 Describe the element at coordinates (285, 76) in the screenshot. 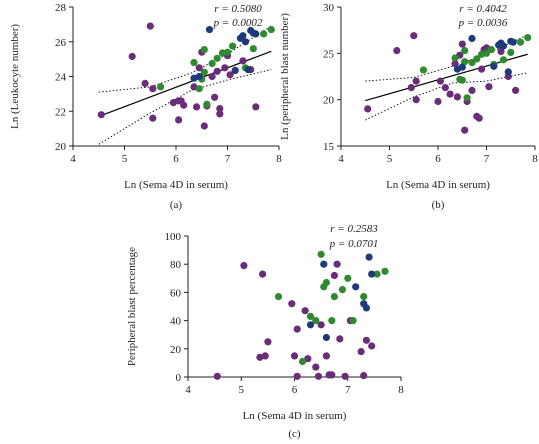

I see `y-axis-title: Ln (peripheral blast number)` at that location.